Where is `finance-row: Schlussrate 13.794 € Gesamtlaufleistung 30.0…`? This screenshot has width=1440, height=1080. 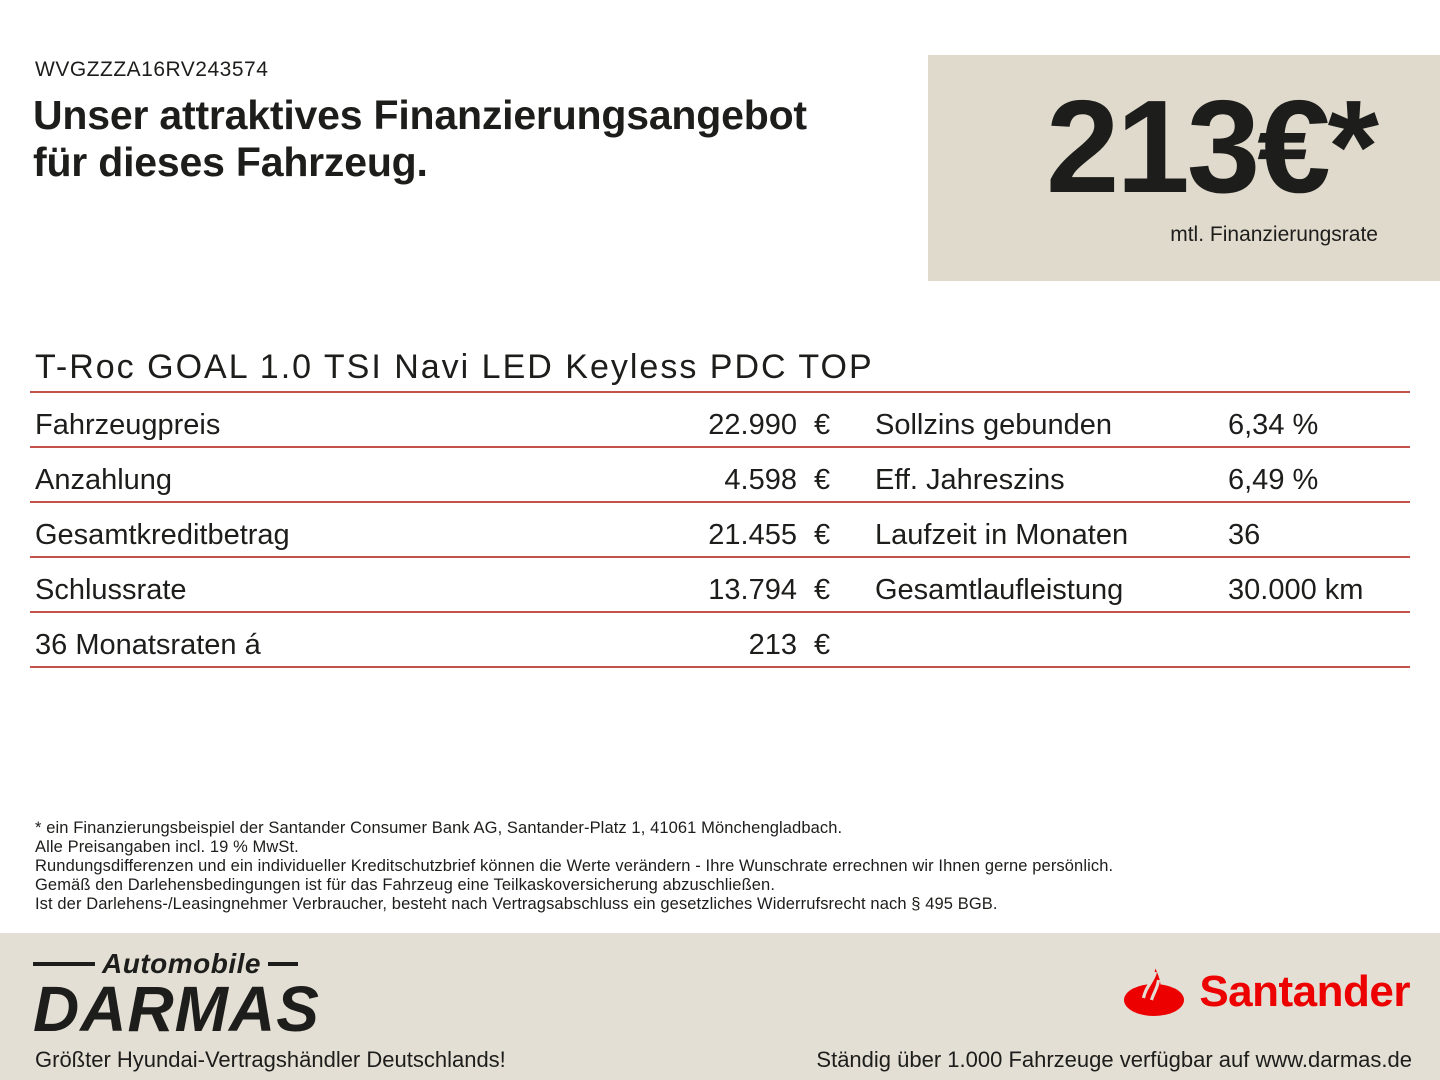 finance-row: Schlussrate 13.794 € Gesamtlaufleistung 30.0… is located at coordinates (720, 585).